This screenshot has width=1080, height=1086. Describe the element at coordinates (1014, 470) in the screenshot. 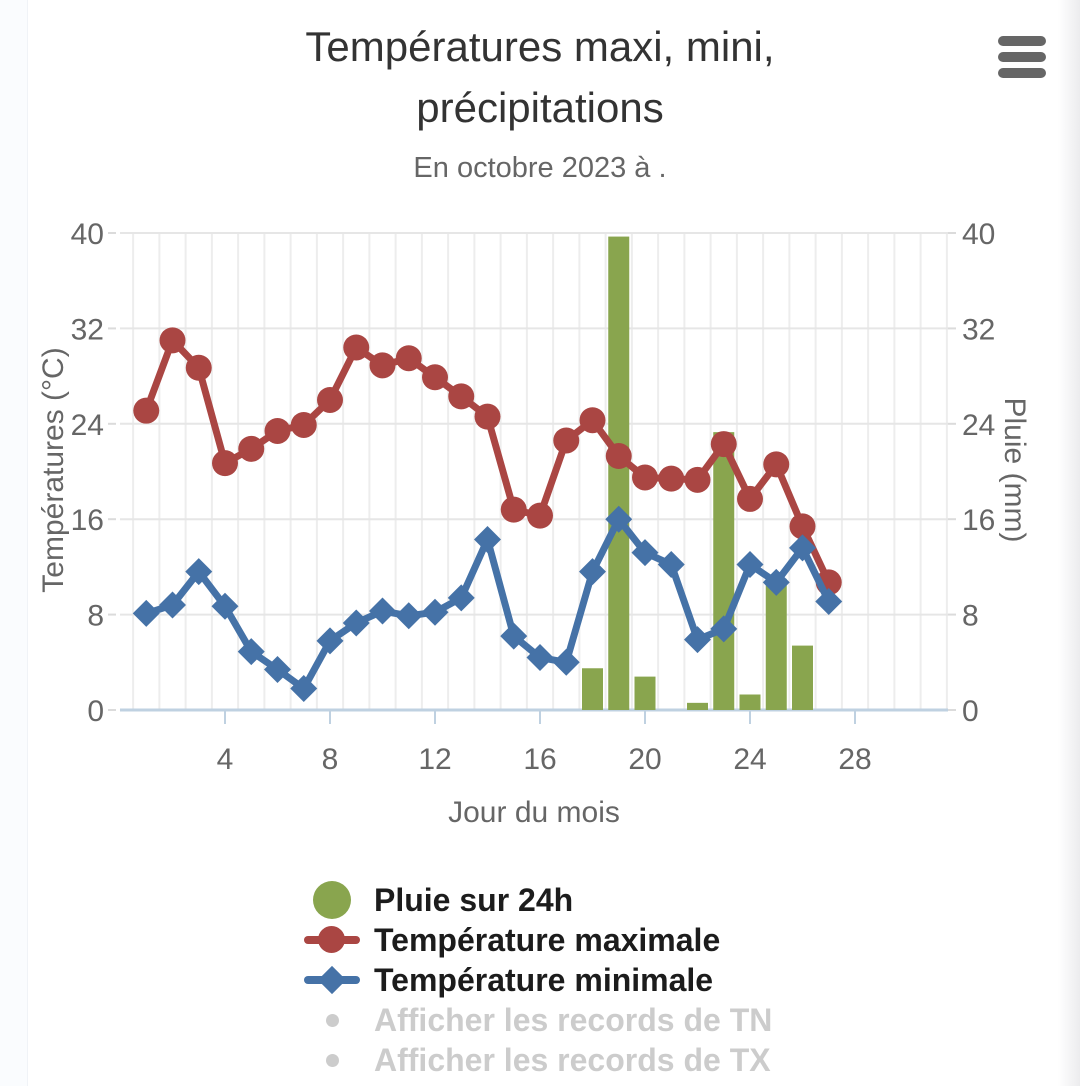

I see `y-axis-title-right: Pluie (mm)` at that location.